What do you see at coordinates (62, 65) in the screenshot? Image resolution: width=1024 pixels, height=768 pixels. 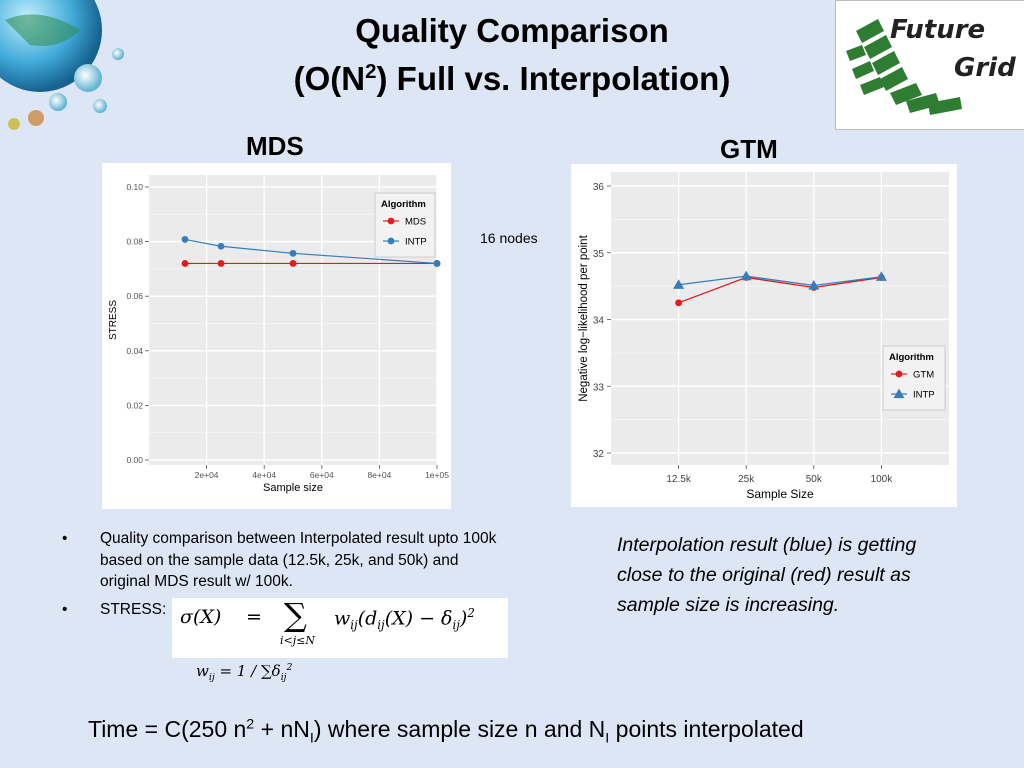 I see `decorative-globe-graphic` at bounding box center [62, 65].